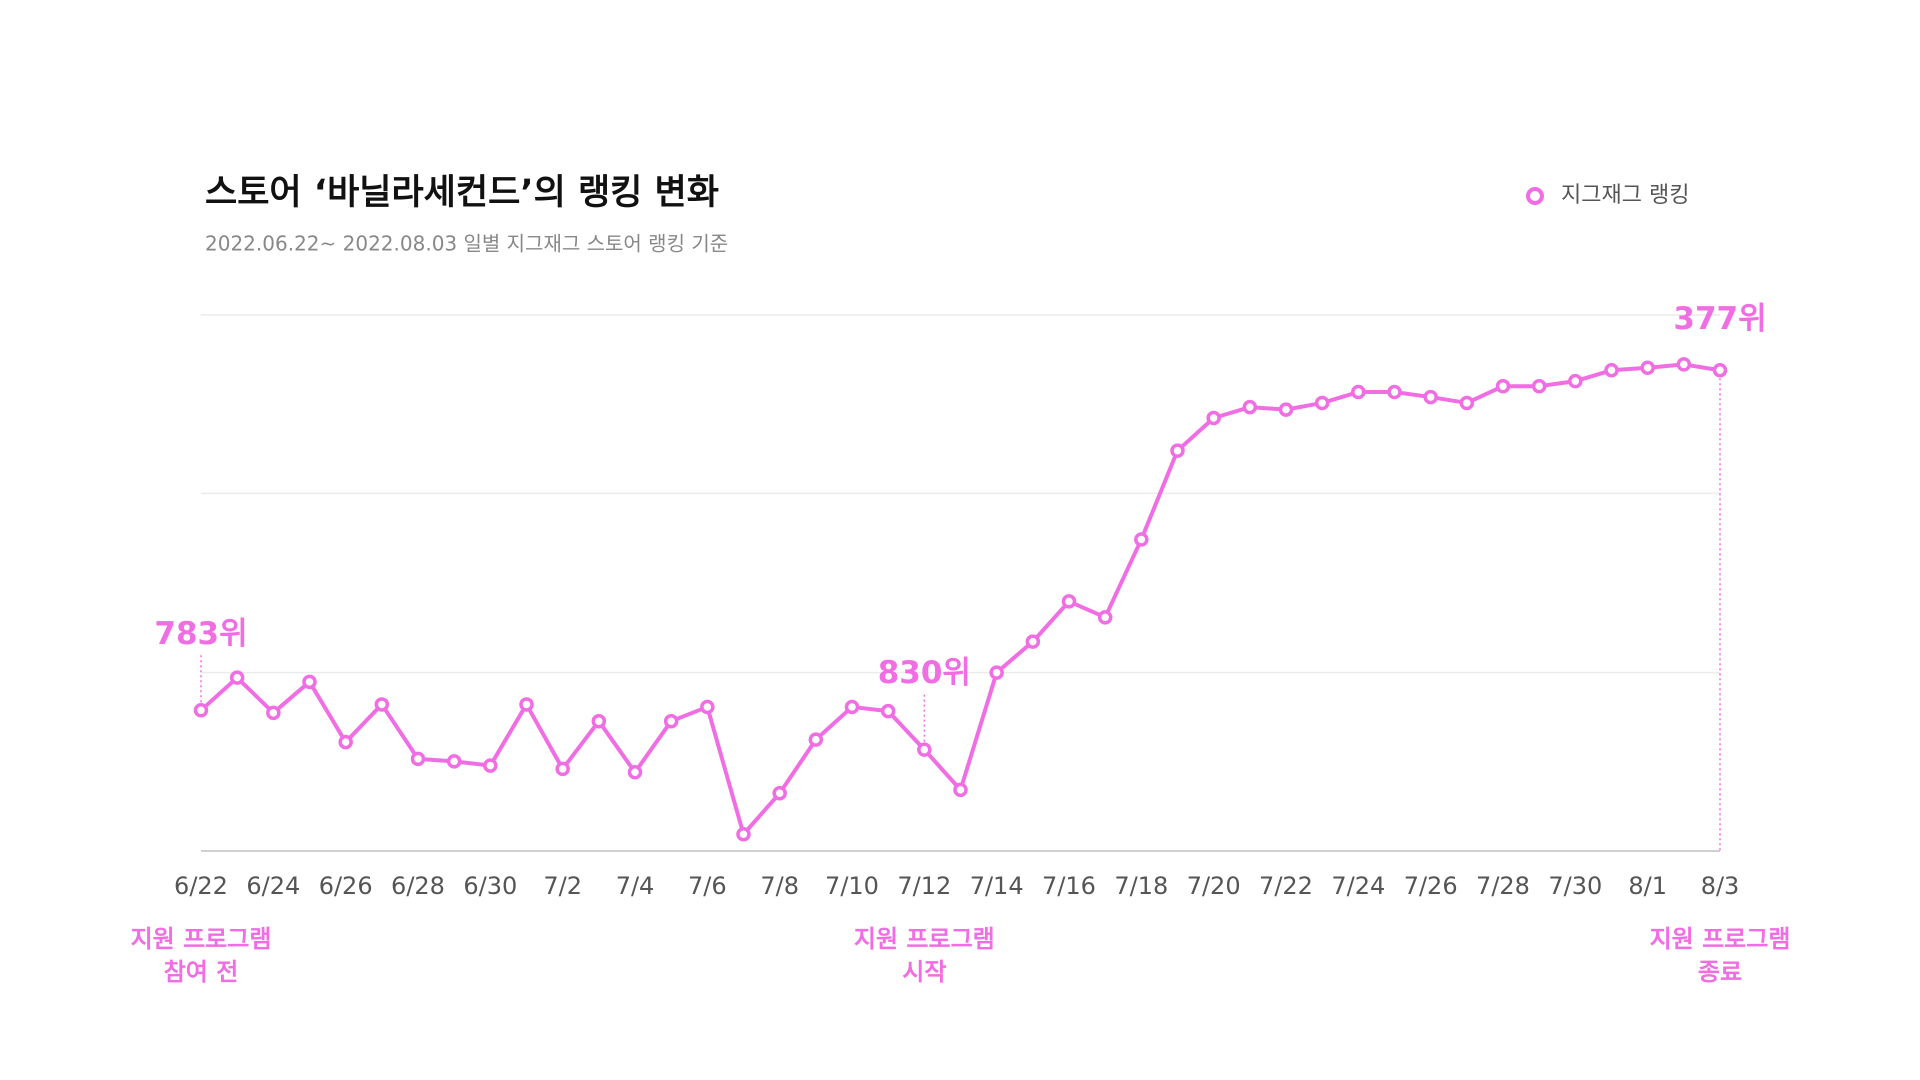  What do you see at coordinates (1286, 886) in the screenshot?
I see `x-tick-label: 7/22` at bounding box center [1286, 886].